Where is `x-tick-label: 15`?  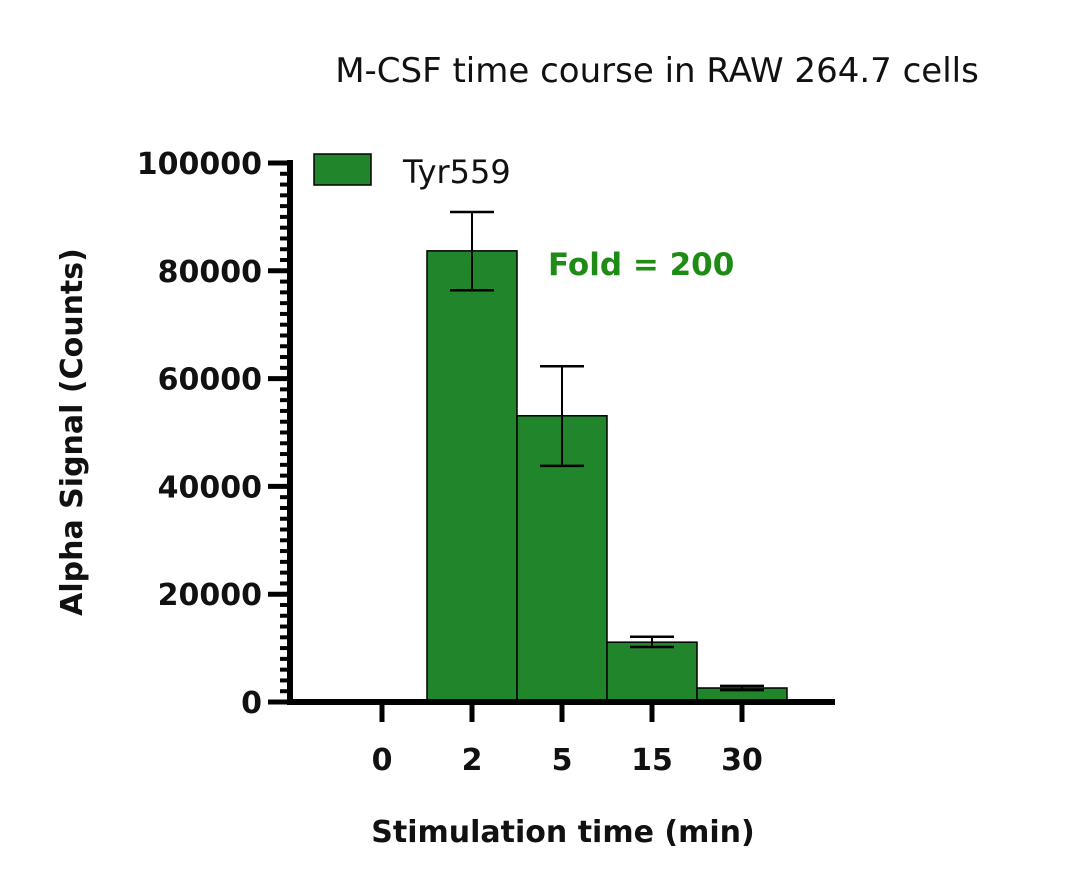
x-tick-label: 15 is located at coordinates (652, 760).